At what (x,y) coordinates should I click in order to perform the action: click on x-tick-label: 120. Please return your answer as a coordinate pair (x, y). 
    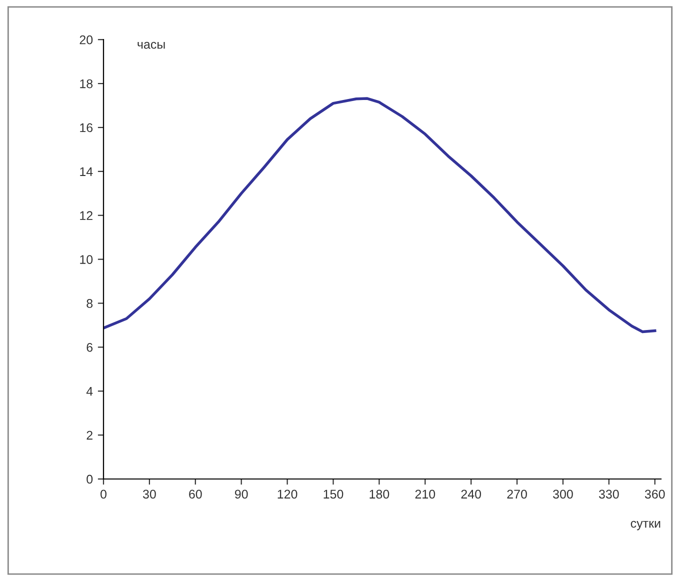
    Looking at the image, I should click on (288, 494).